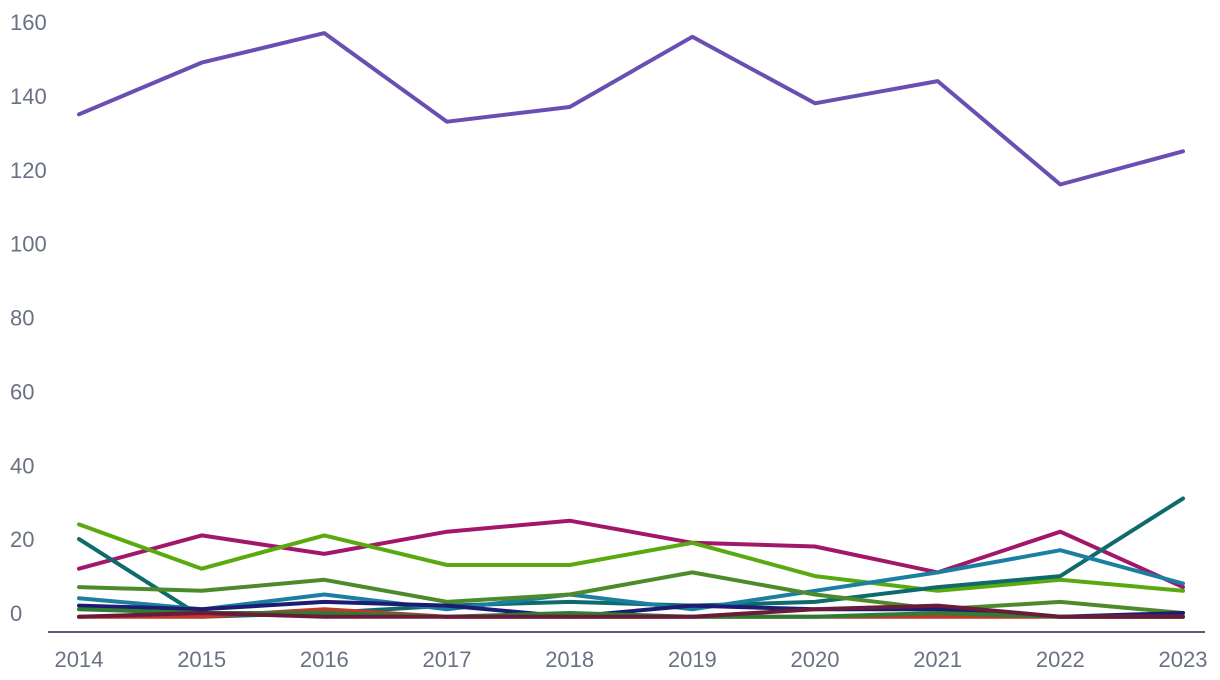 Image resolution: width=1220 pixels, height=680 pixels. Describe the element at coordinates (79, 659) in the screenshot. I see `x-tick-label: 2014` at that location.